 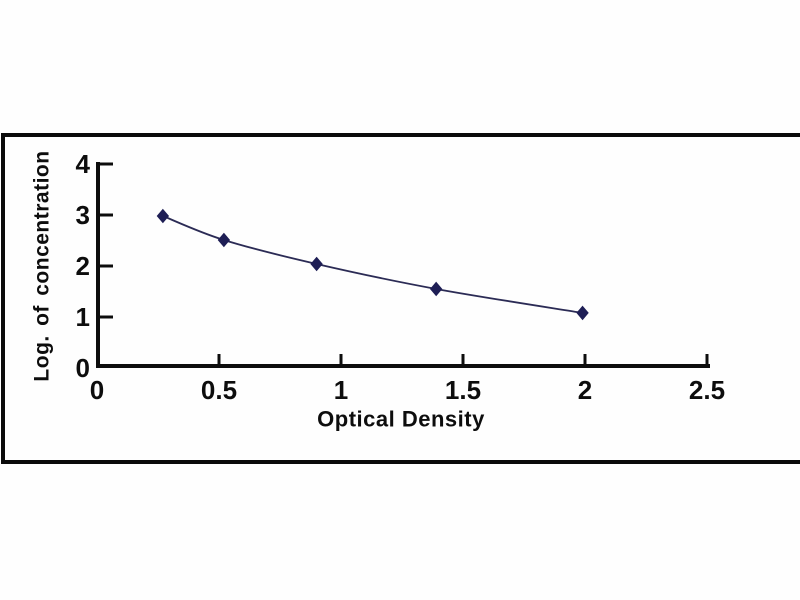 What do you see at coordinates (463, 390) in the screenshot?
I see `x-tick-label: 1.5` at bounding box center [463, 390].